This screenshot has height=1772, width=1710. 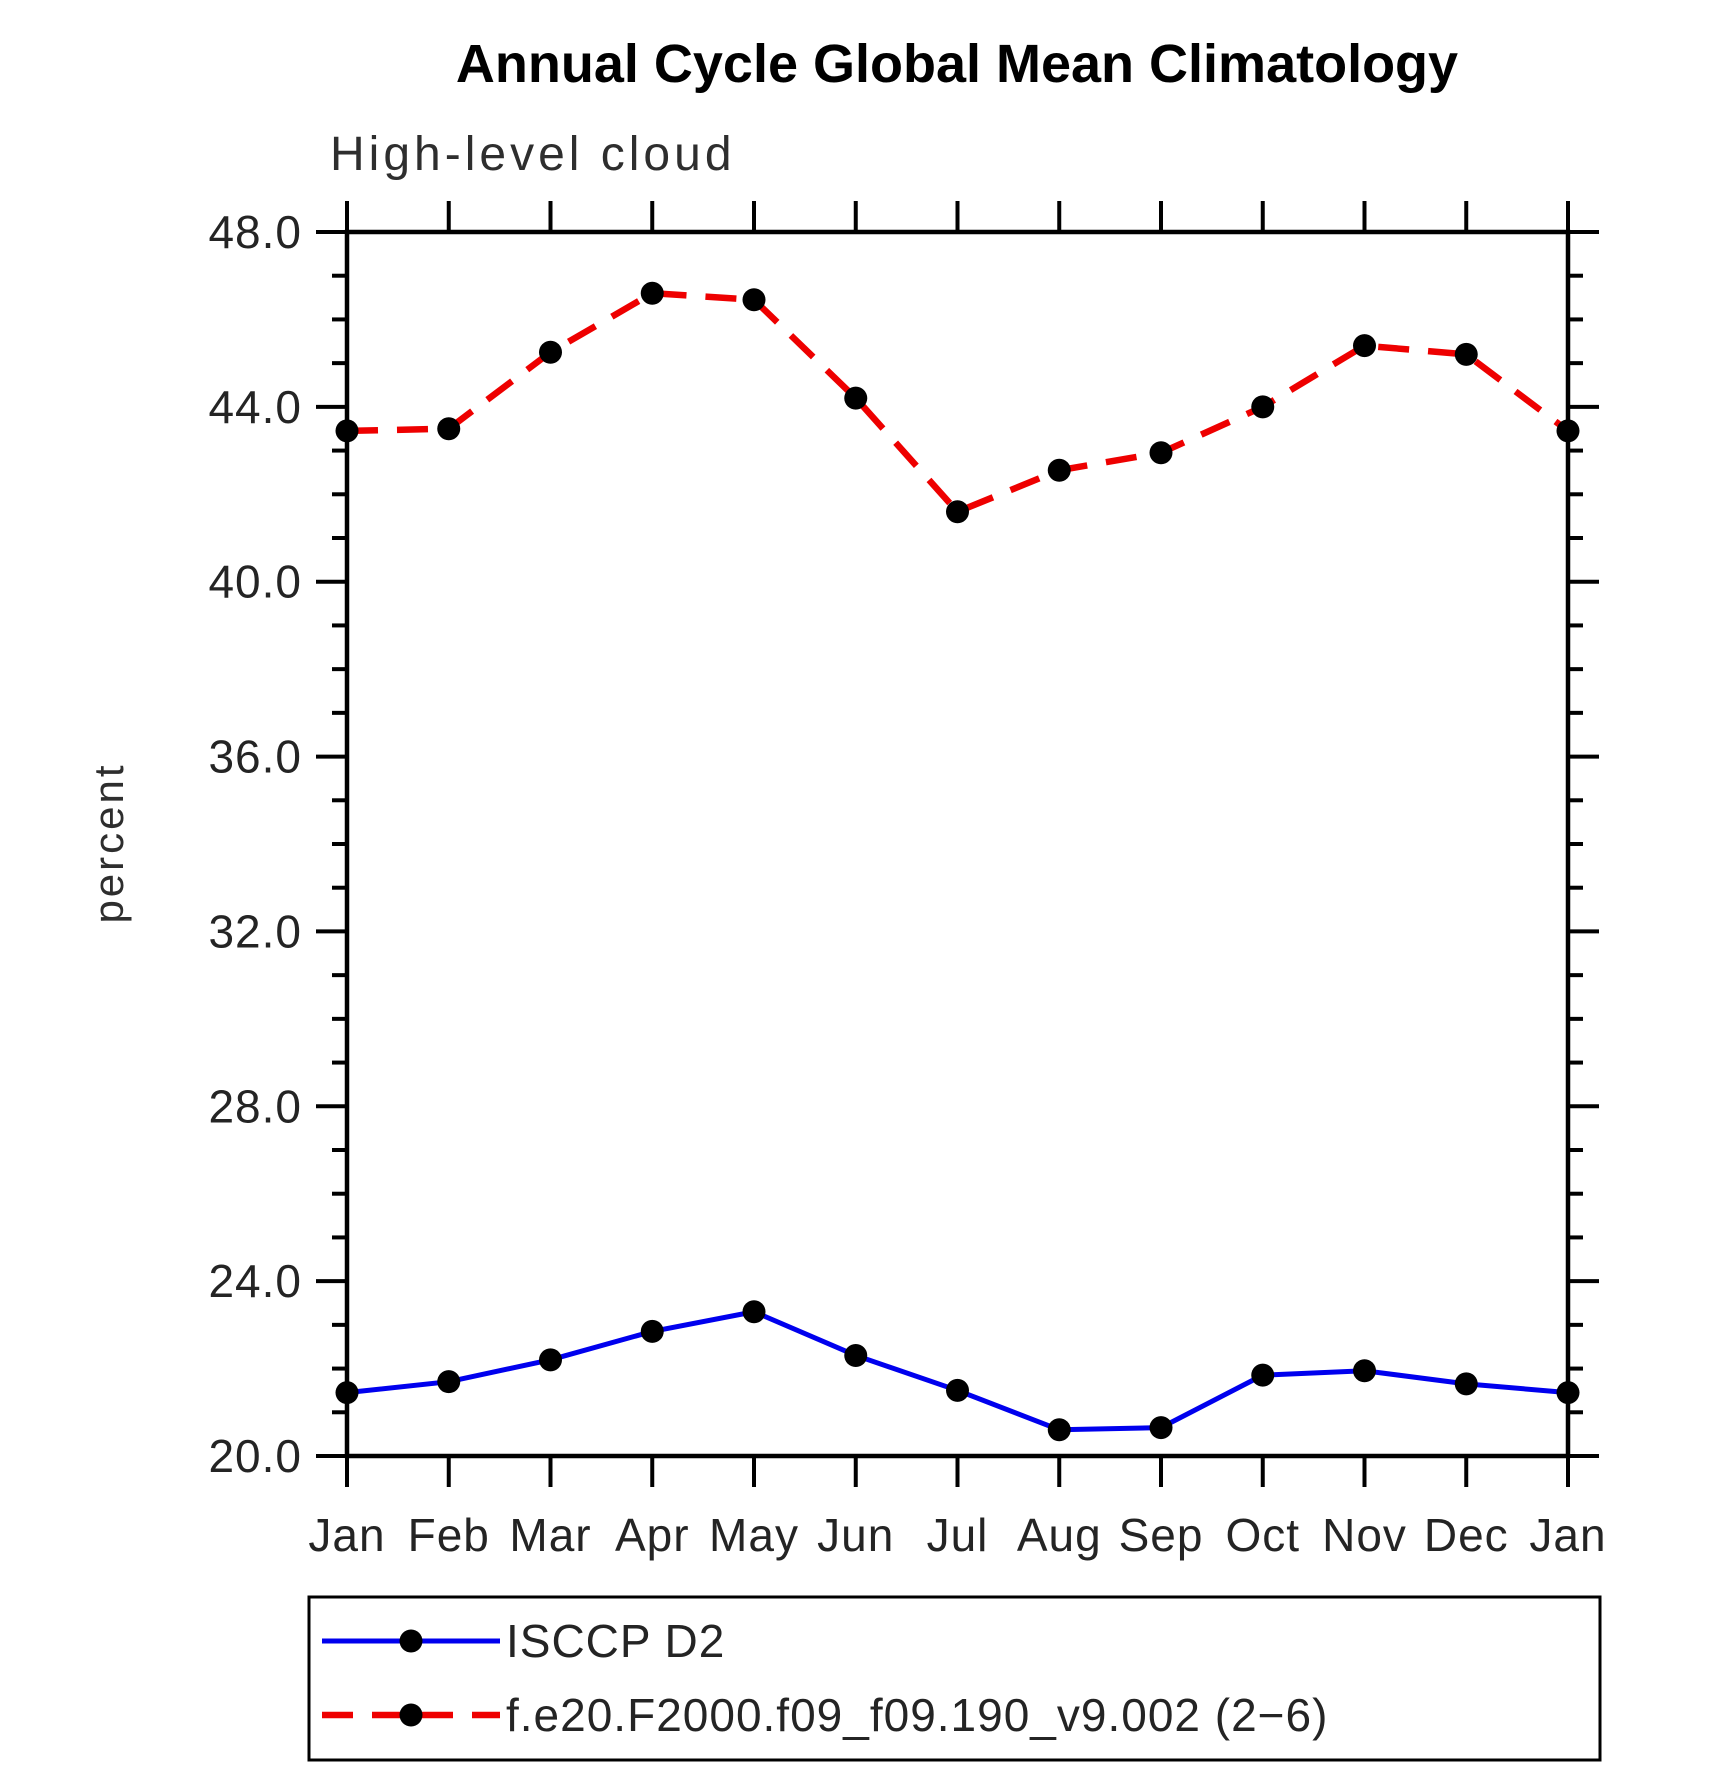 I want to click on x-tick-label: Feb, so click(x=449, y=1535).